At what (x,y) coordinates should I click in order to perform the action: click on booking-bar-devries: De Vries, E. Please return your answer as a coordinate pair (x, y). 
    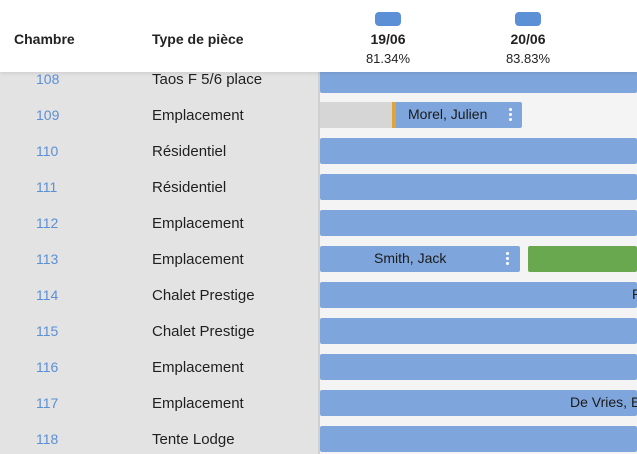
    Looking at the image, I should click on (478, 403).